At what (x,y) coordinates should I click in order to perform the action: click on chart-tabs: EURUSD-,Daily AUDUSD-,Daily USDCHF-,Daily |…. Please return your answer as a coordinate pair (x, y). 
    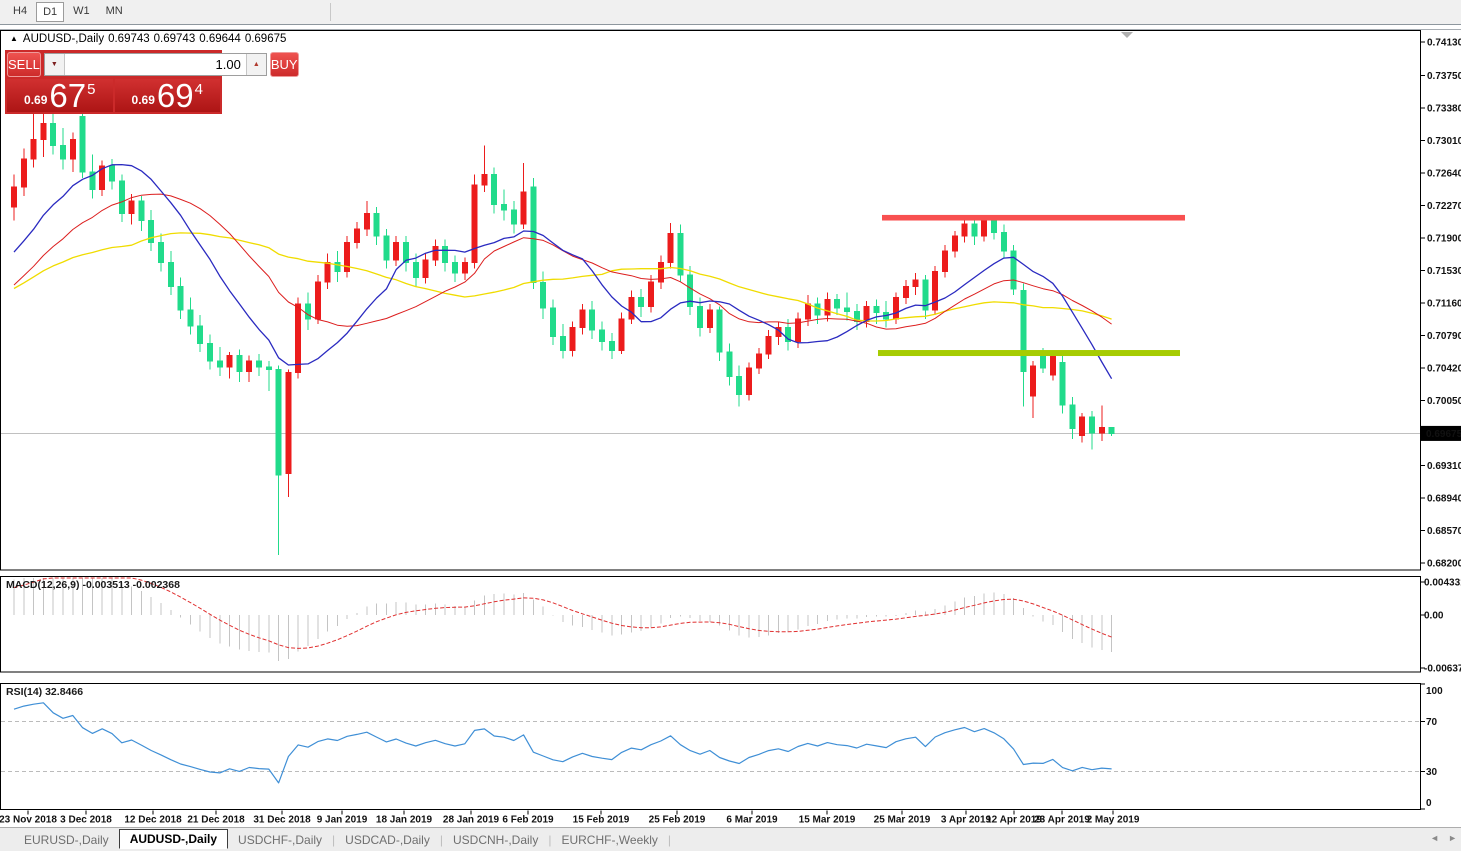
    Looking at the image, I should click on (342, 839).